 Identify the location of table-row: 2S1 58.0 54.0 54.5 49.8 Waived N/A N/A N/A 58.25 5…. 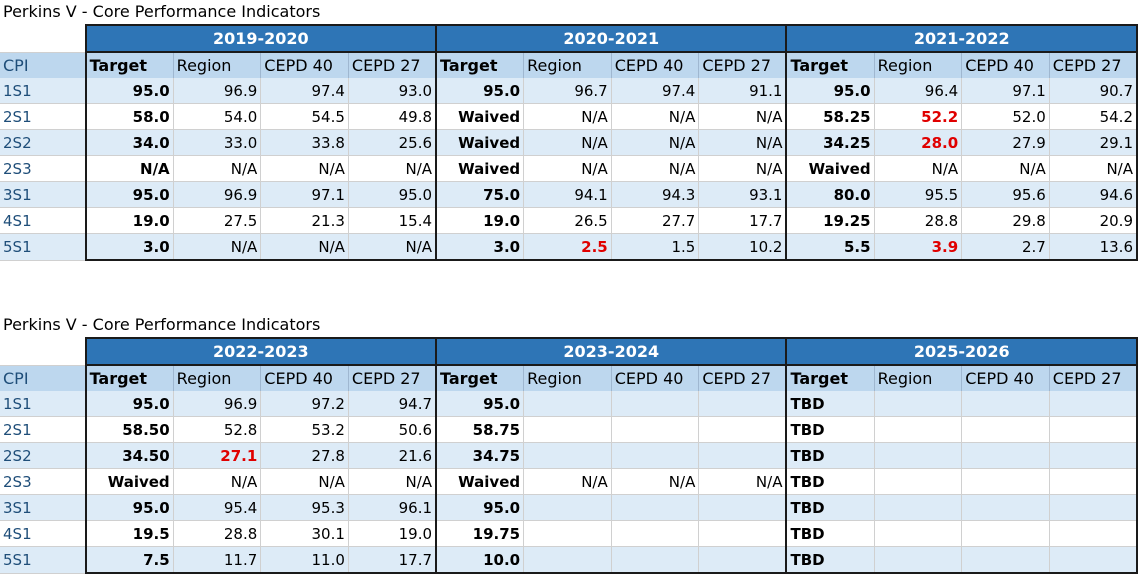
(569, 116).